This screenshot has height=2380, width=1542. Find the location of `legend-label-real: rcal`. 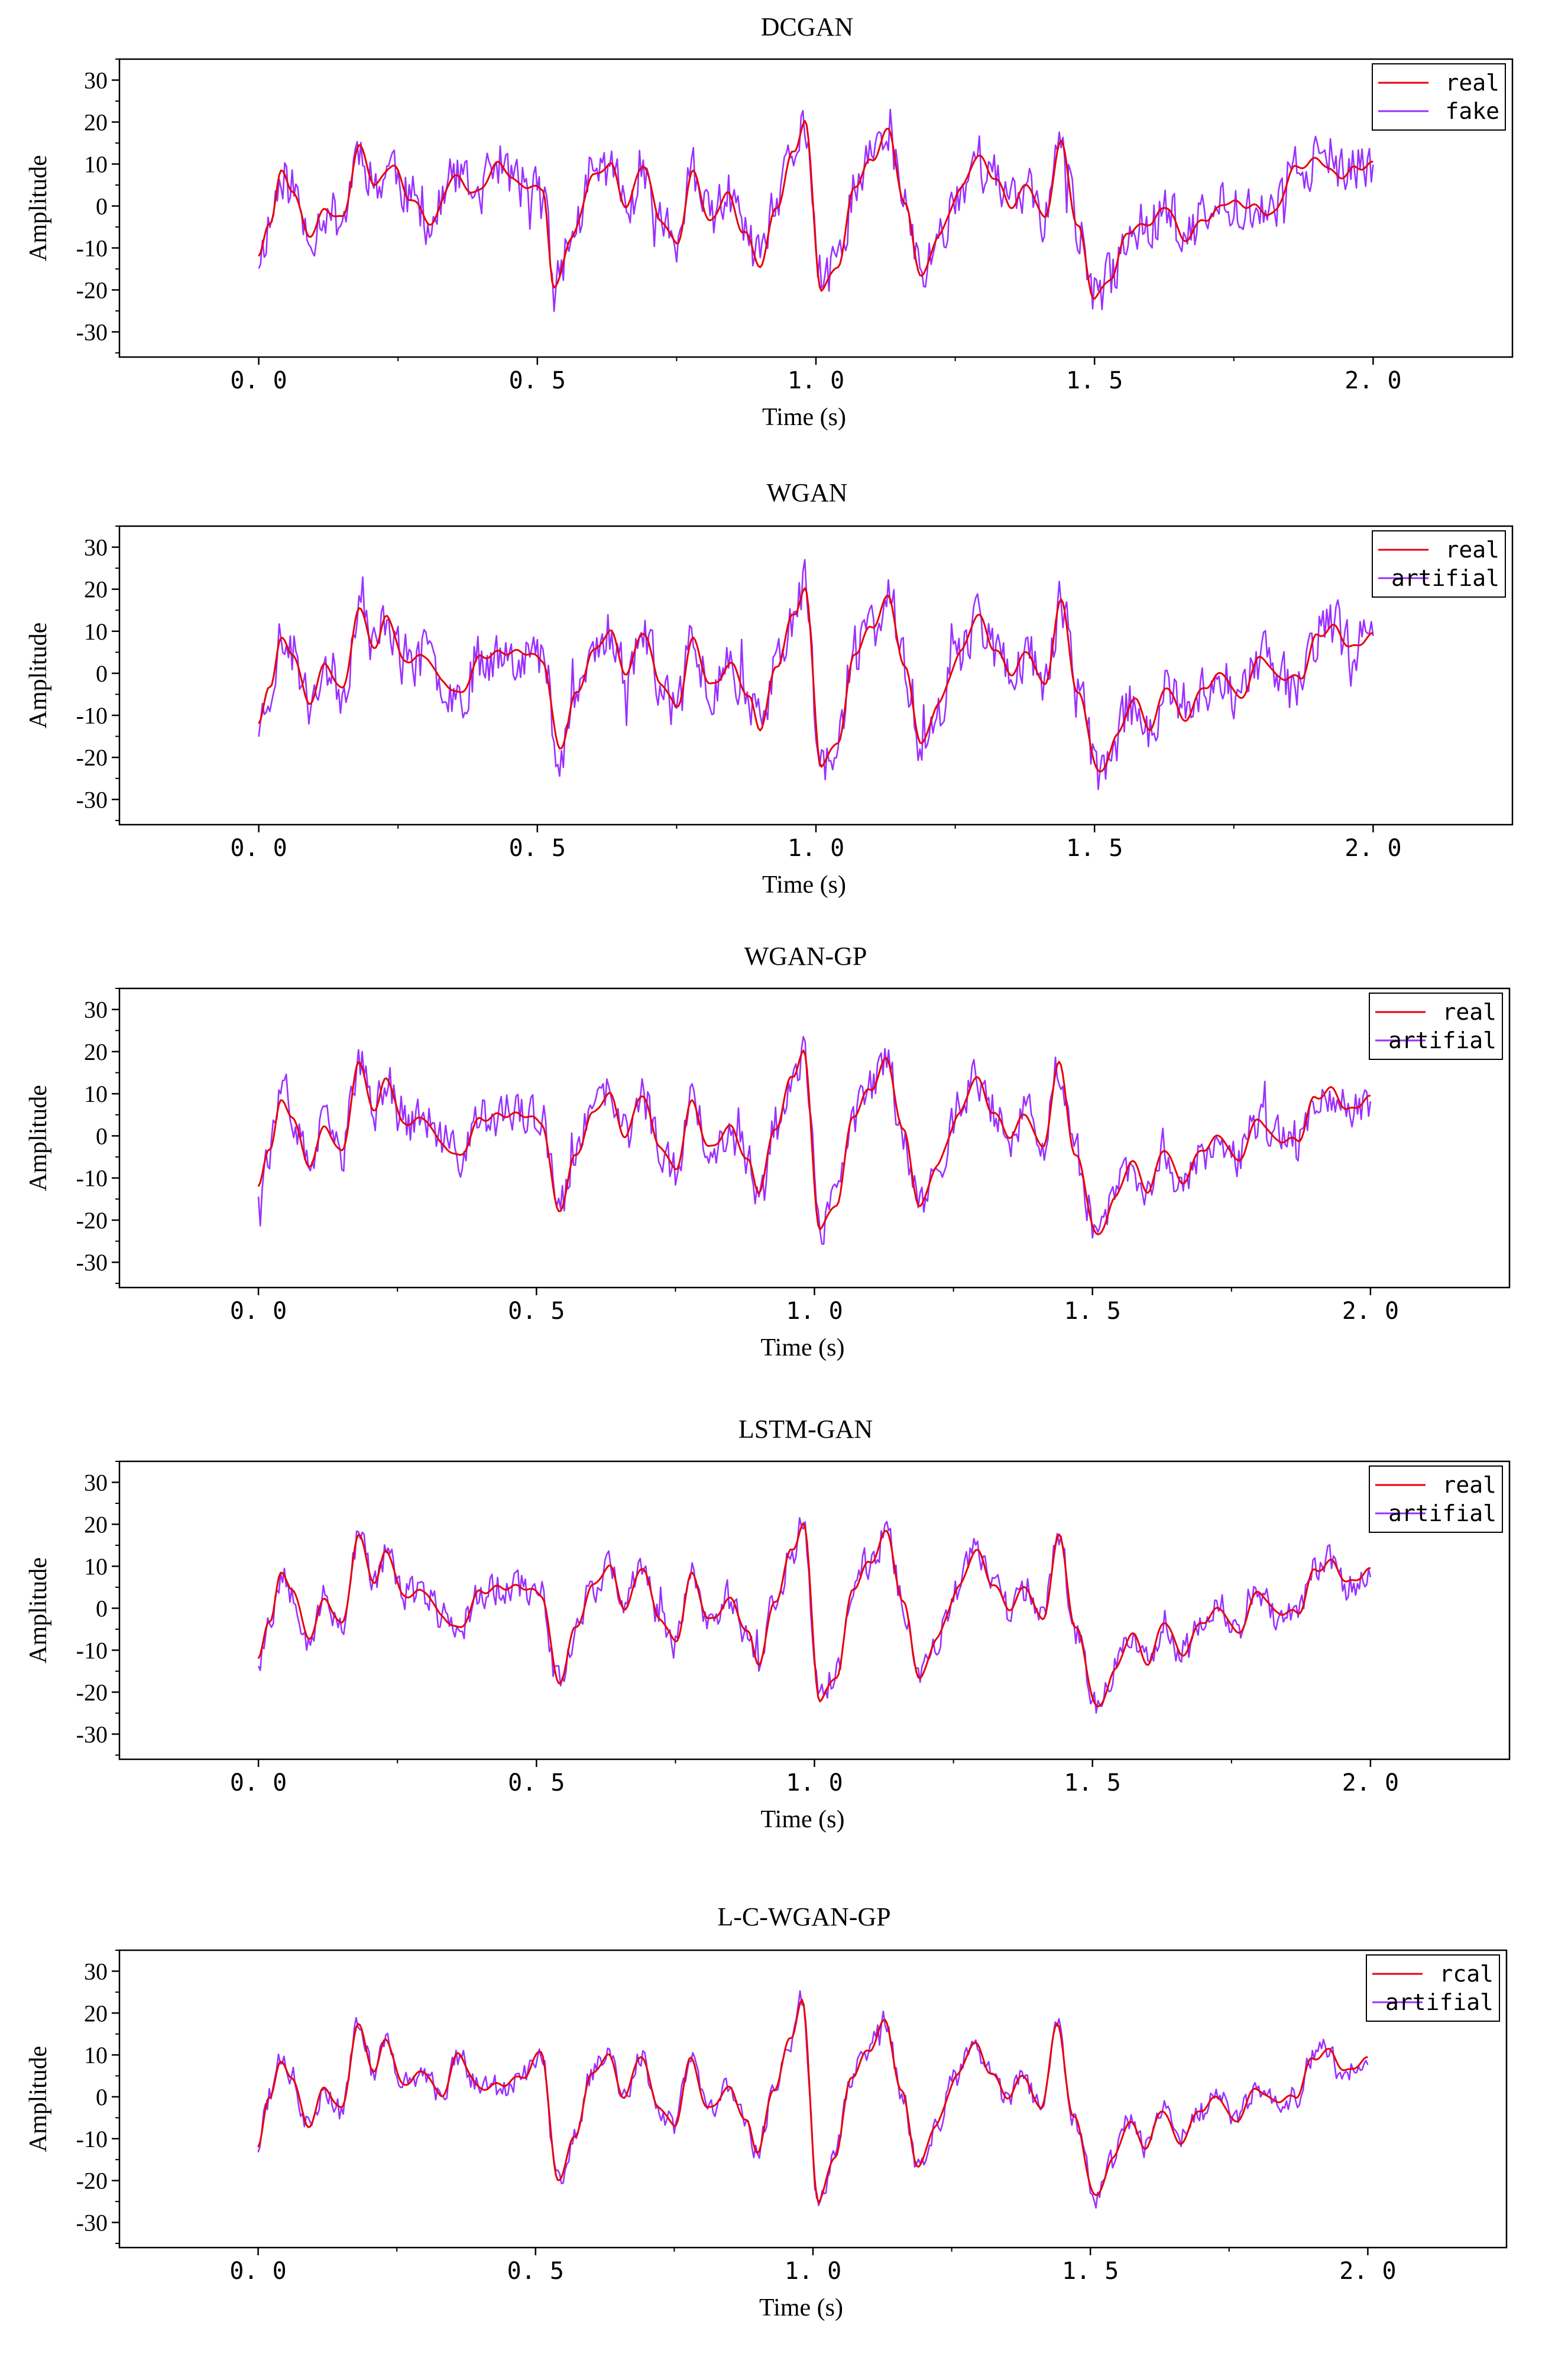

legend-label-real: rcal is located at coordinates (1466, 1974).